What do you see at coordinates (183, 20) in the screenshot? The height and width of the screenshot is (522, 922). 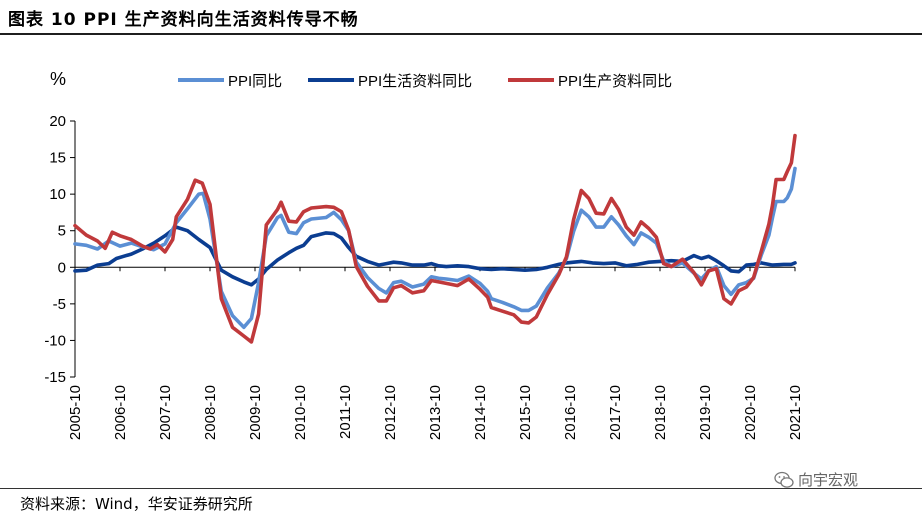 I see `chart-title: 图表 10 PPI 生产资料向生活资料传导不畅` at bounding box center [183, 20].